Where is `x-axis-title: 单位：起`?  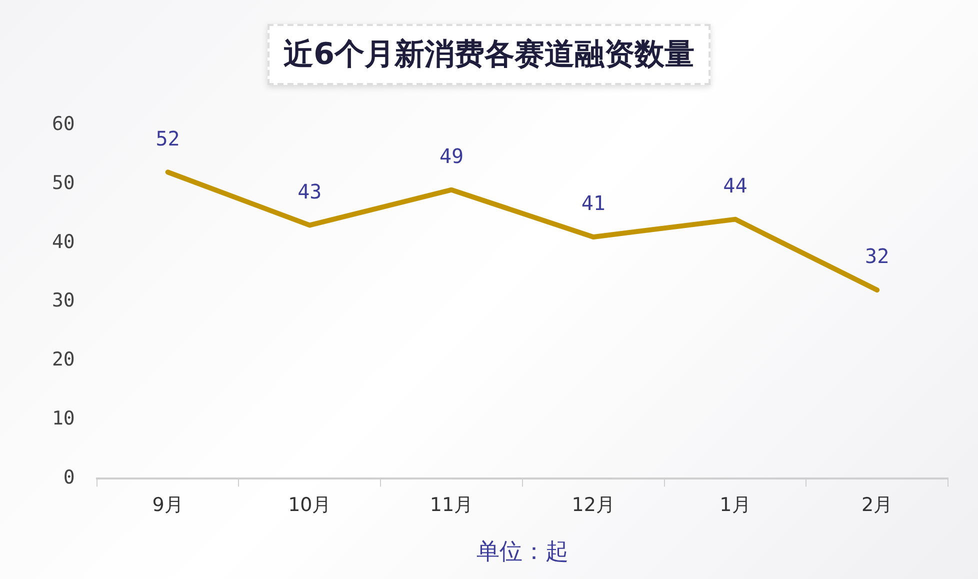 x-axis-title: 单位：起 is located at coordinates (522, 552).